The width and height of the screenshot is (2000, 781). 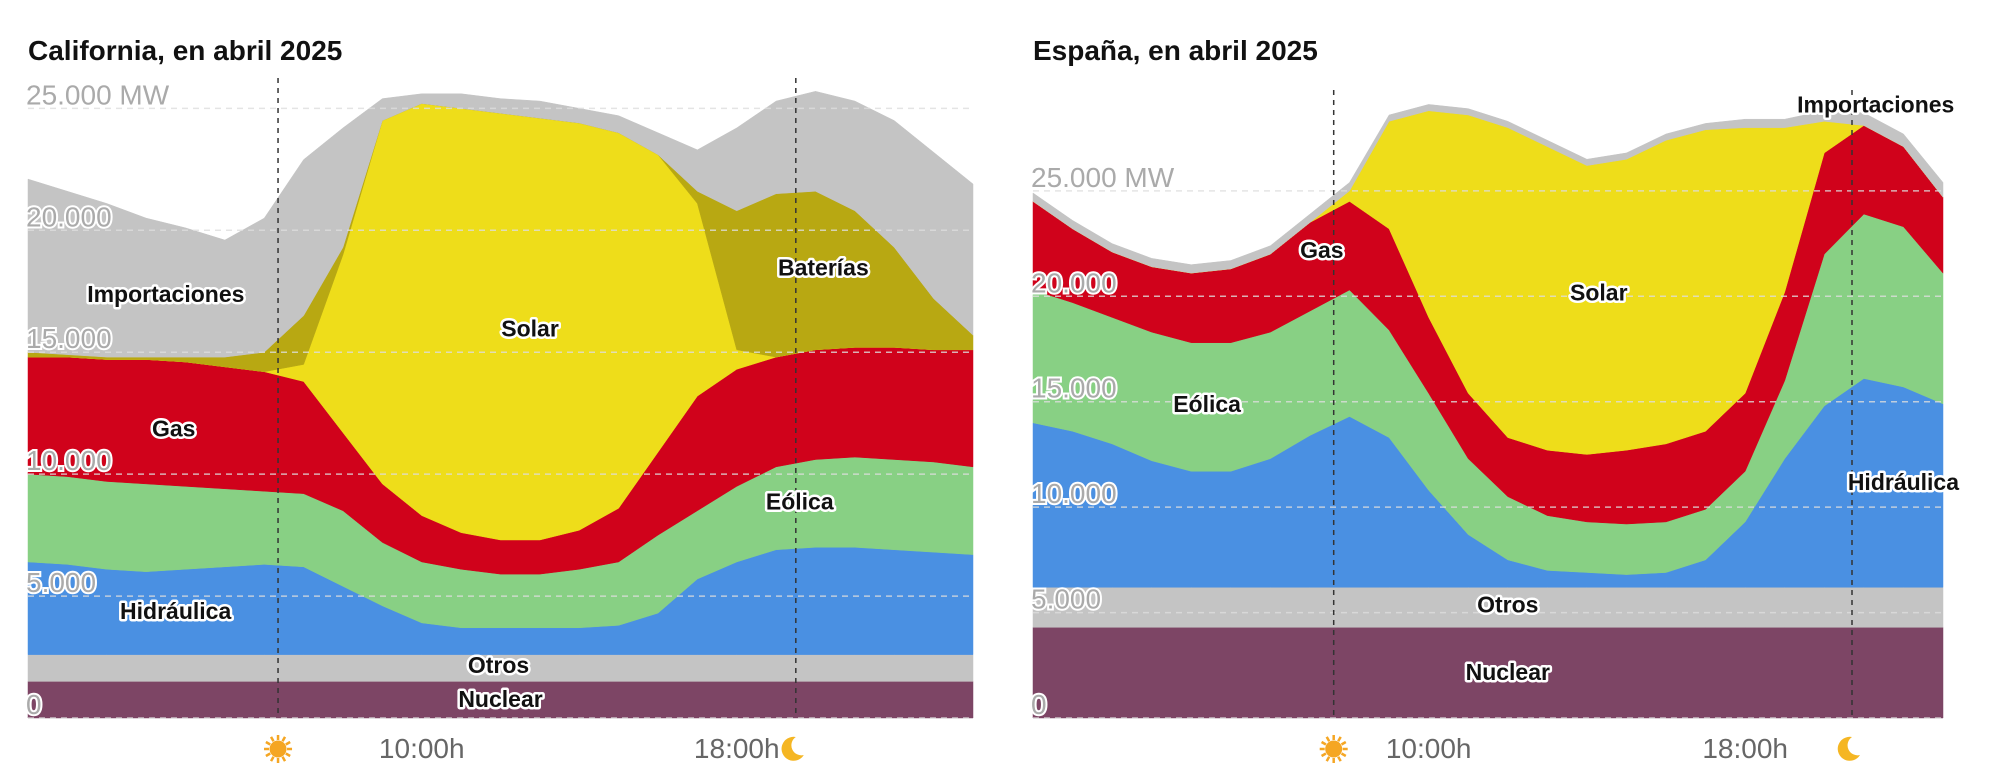 I want to click on series-label: Baterías, so click(x=823, y=267).